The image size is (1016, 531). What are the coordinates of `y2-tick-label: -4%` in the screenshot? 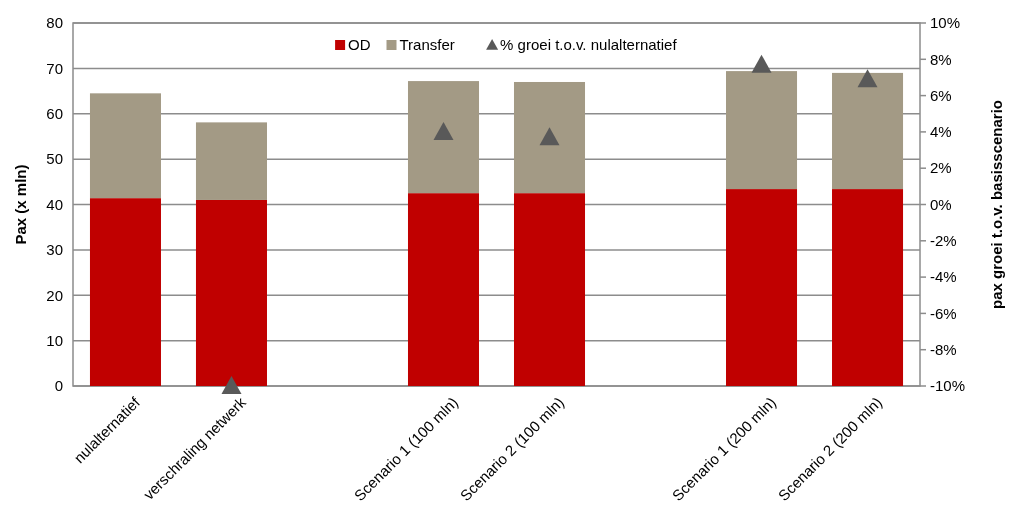 It's located at (943, 277).